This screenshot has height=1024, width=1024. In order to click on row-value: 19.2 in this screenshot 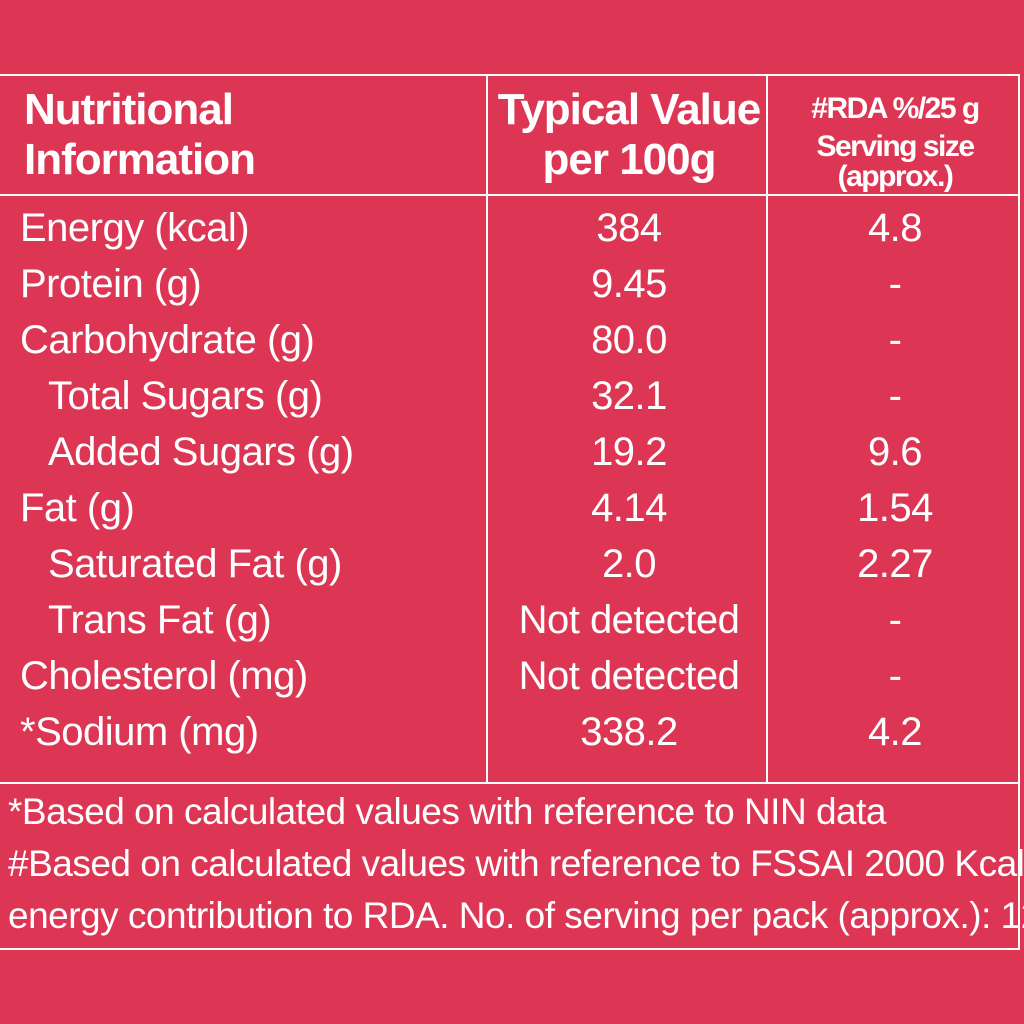, I will do `click(629, 452)`.